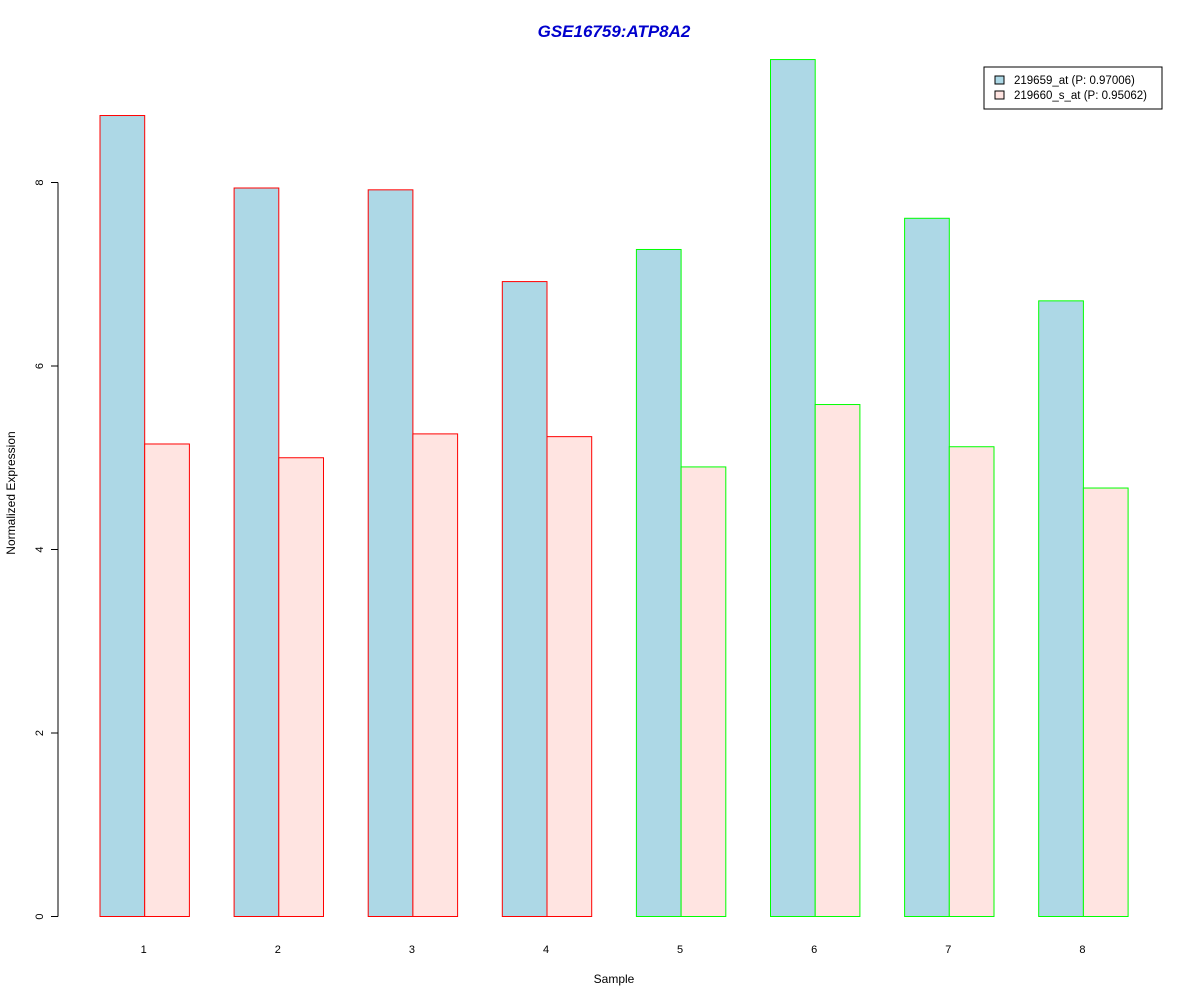  I want to click on legend-label-1: 219659_at (P: 0.97006), so click(1074, 81).